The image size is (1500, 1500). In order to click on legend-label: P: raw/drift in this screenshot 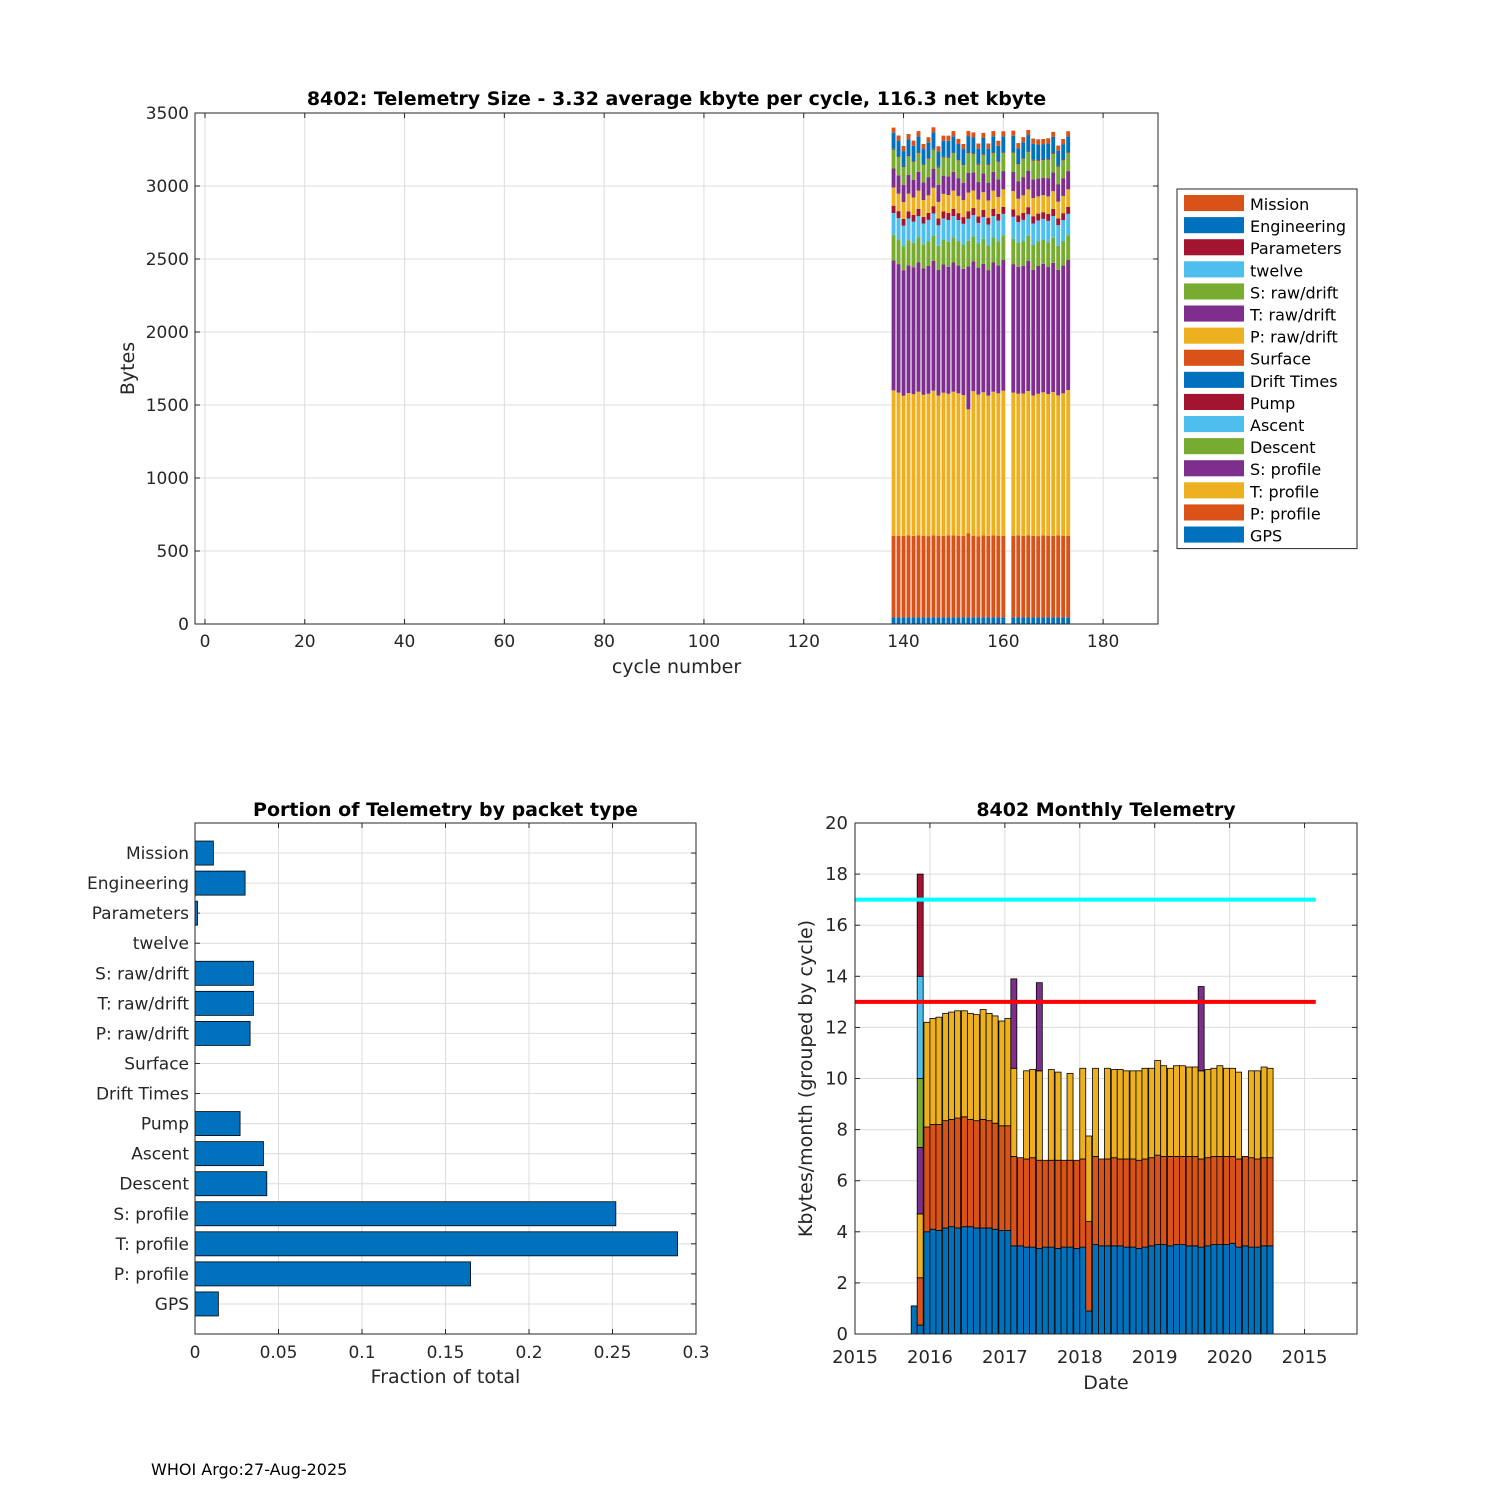, I will do `click(1294, 337)`.